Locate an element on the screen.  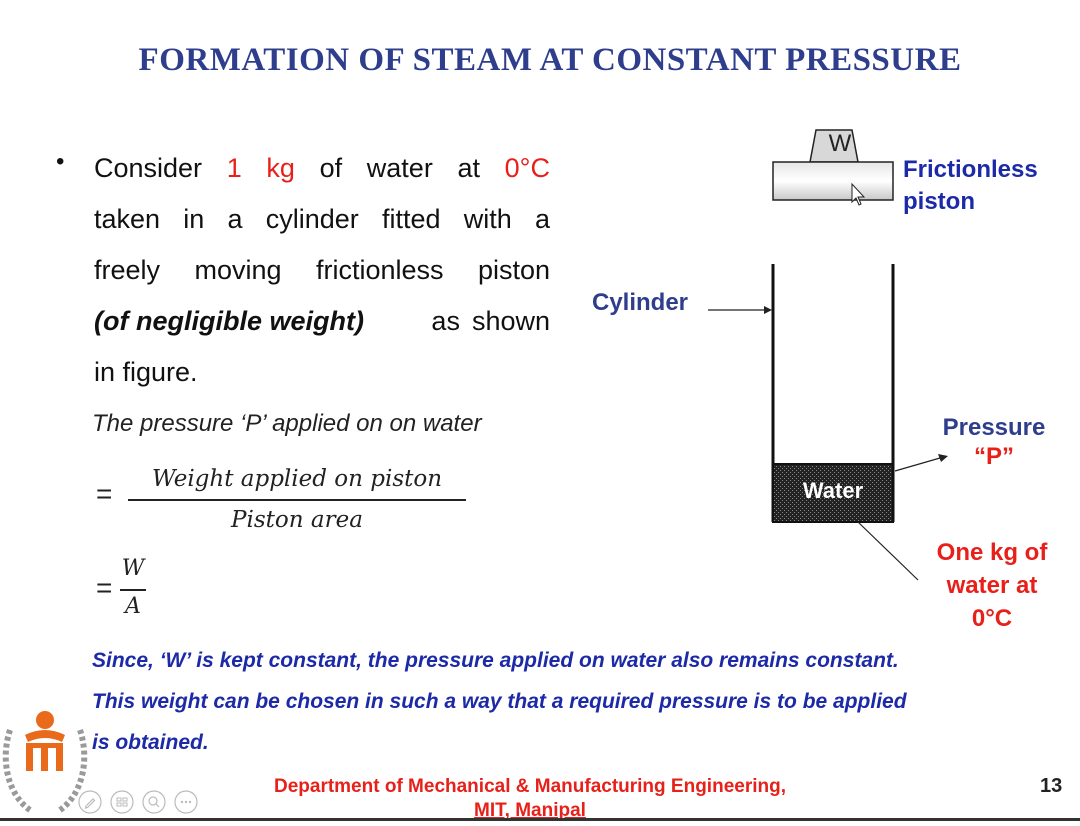
word: Consider is located at coordinates (148, 168).